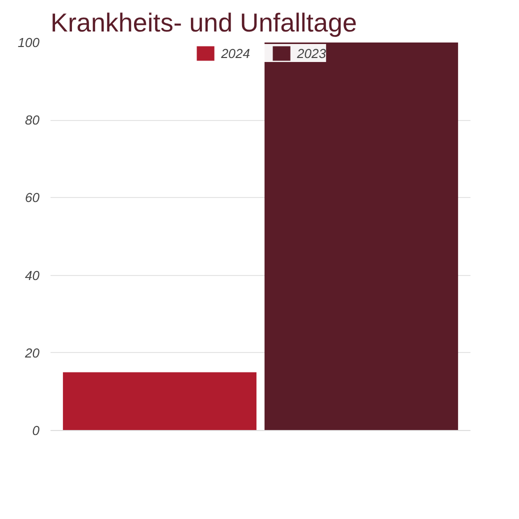 This screenshot has width=519, height=519. Describe the element at coordinates (235, 53) in the screenshot. I see `legend-label: 2024` at that location.